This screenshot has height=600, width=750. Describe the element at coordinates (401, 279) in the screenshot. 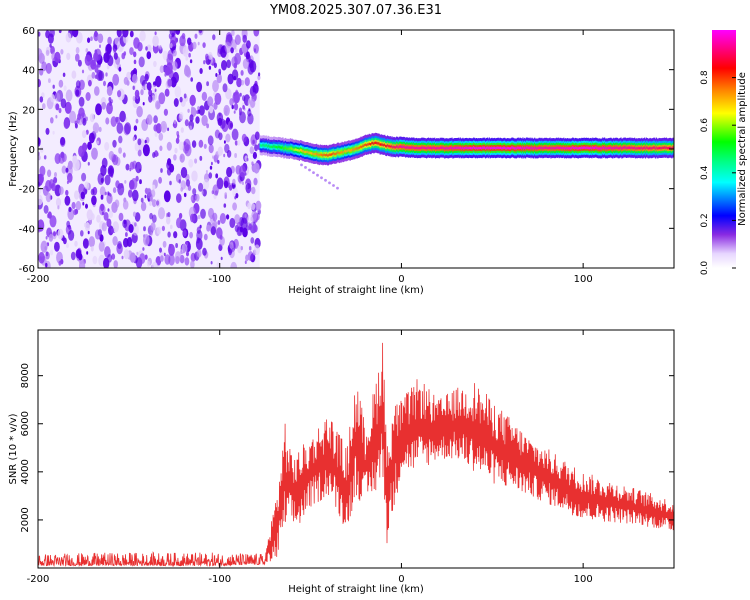

I see `x-tick-label: 0` at that location.